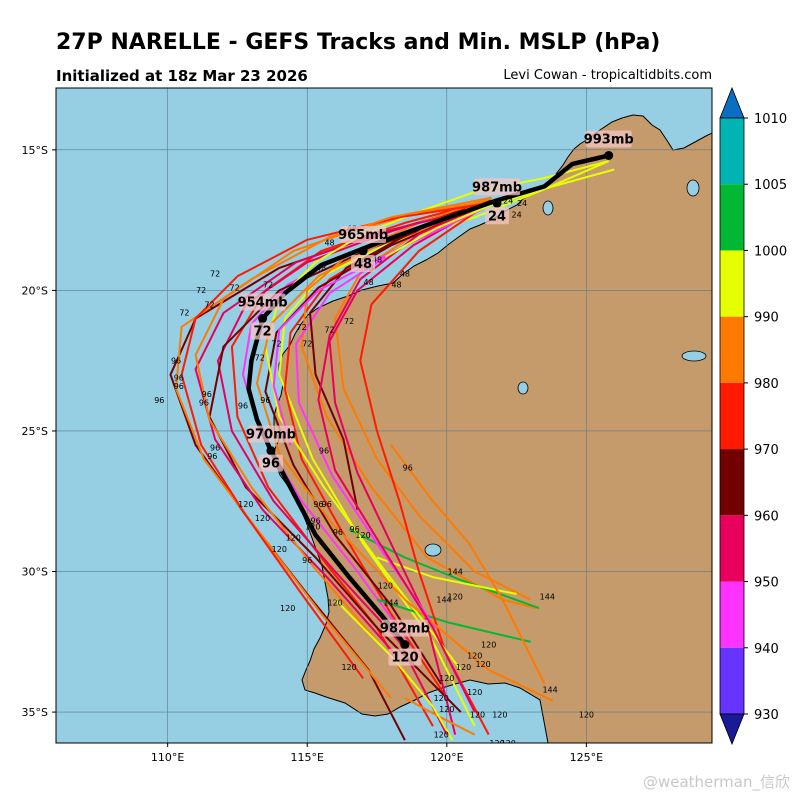  Describe the element at coordinates (766, 715) in the screenshot. I see `colorbar-tick-label: 930` at that location.